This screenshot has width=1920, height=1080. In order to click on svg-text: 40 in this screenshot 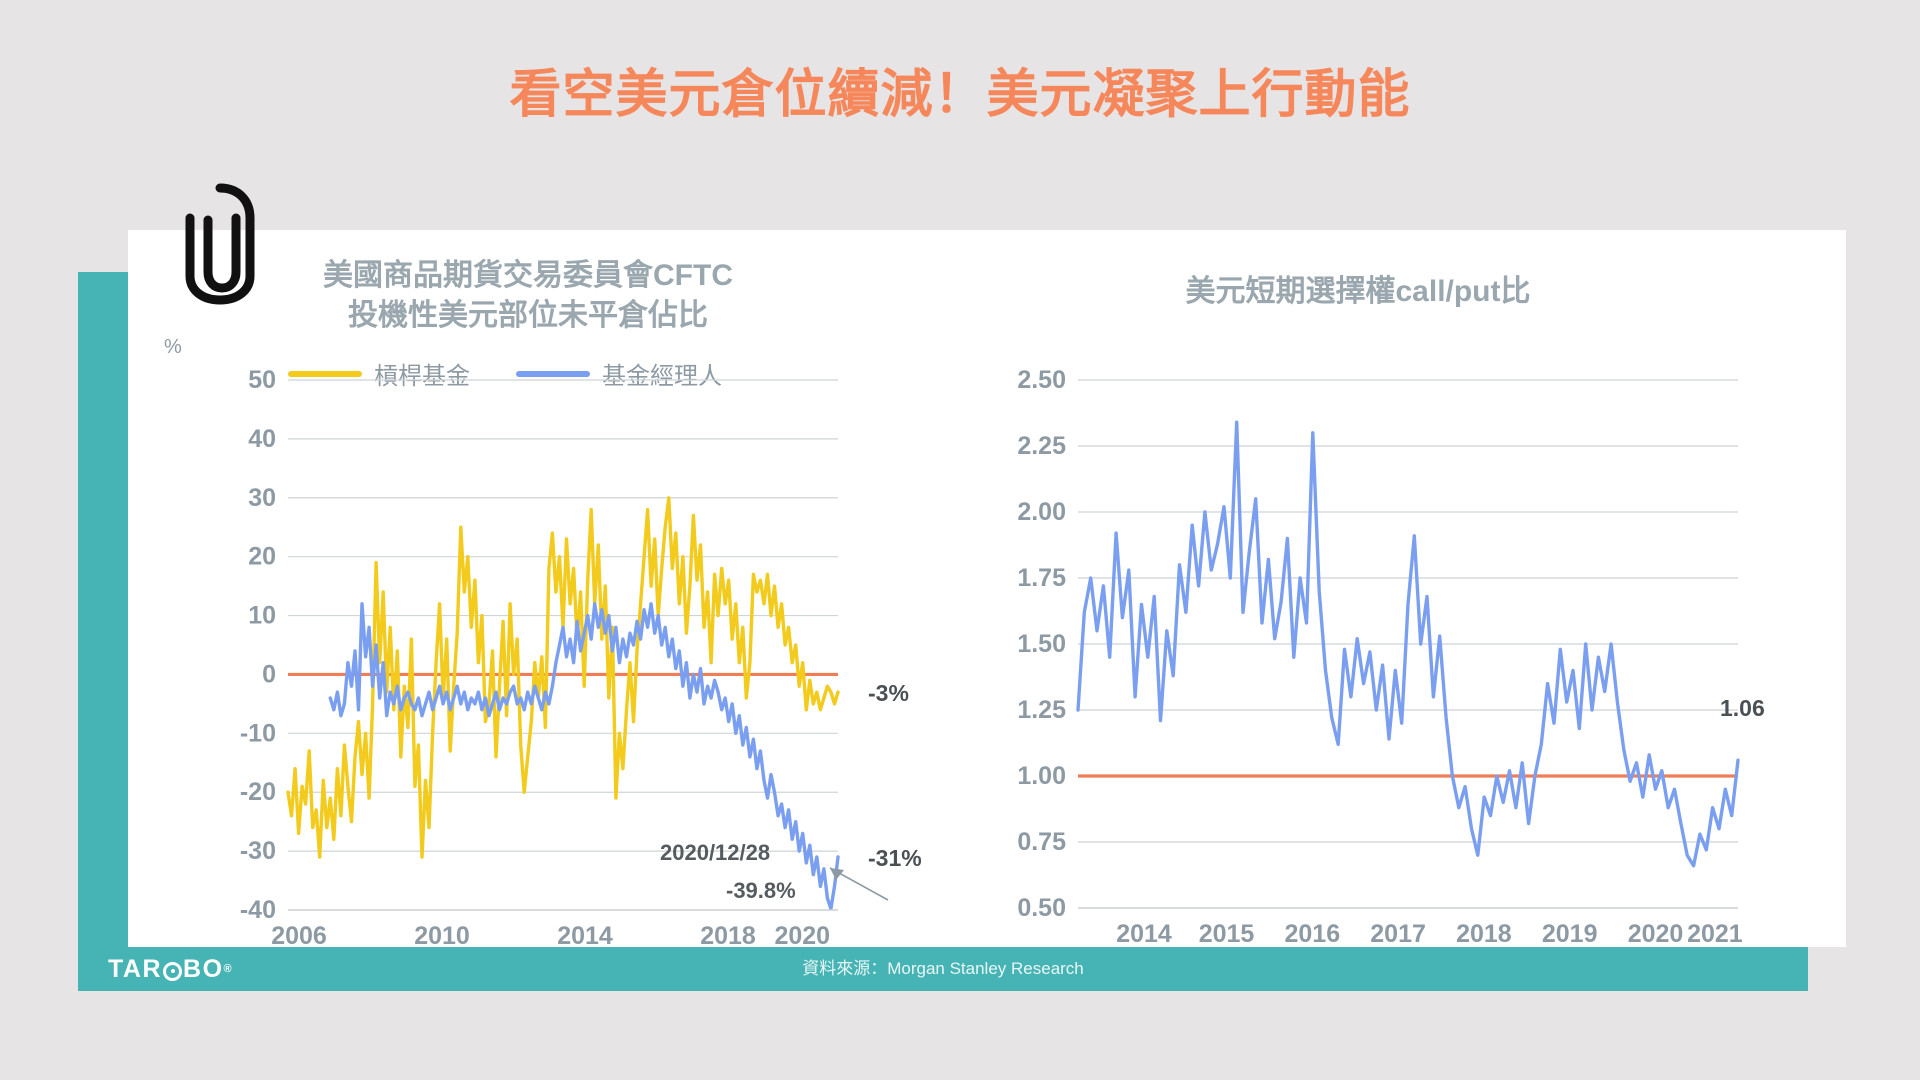, I will do `click(262, 439)`.